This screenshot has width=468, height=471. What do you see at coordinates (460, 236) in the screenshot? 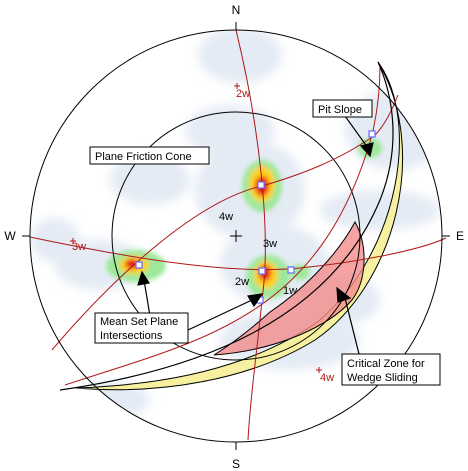
I see `compass-east: E` at bounding box center [460, 236].